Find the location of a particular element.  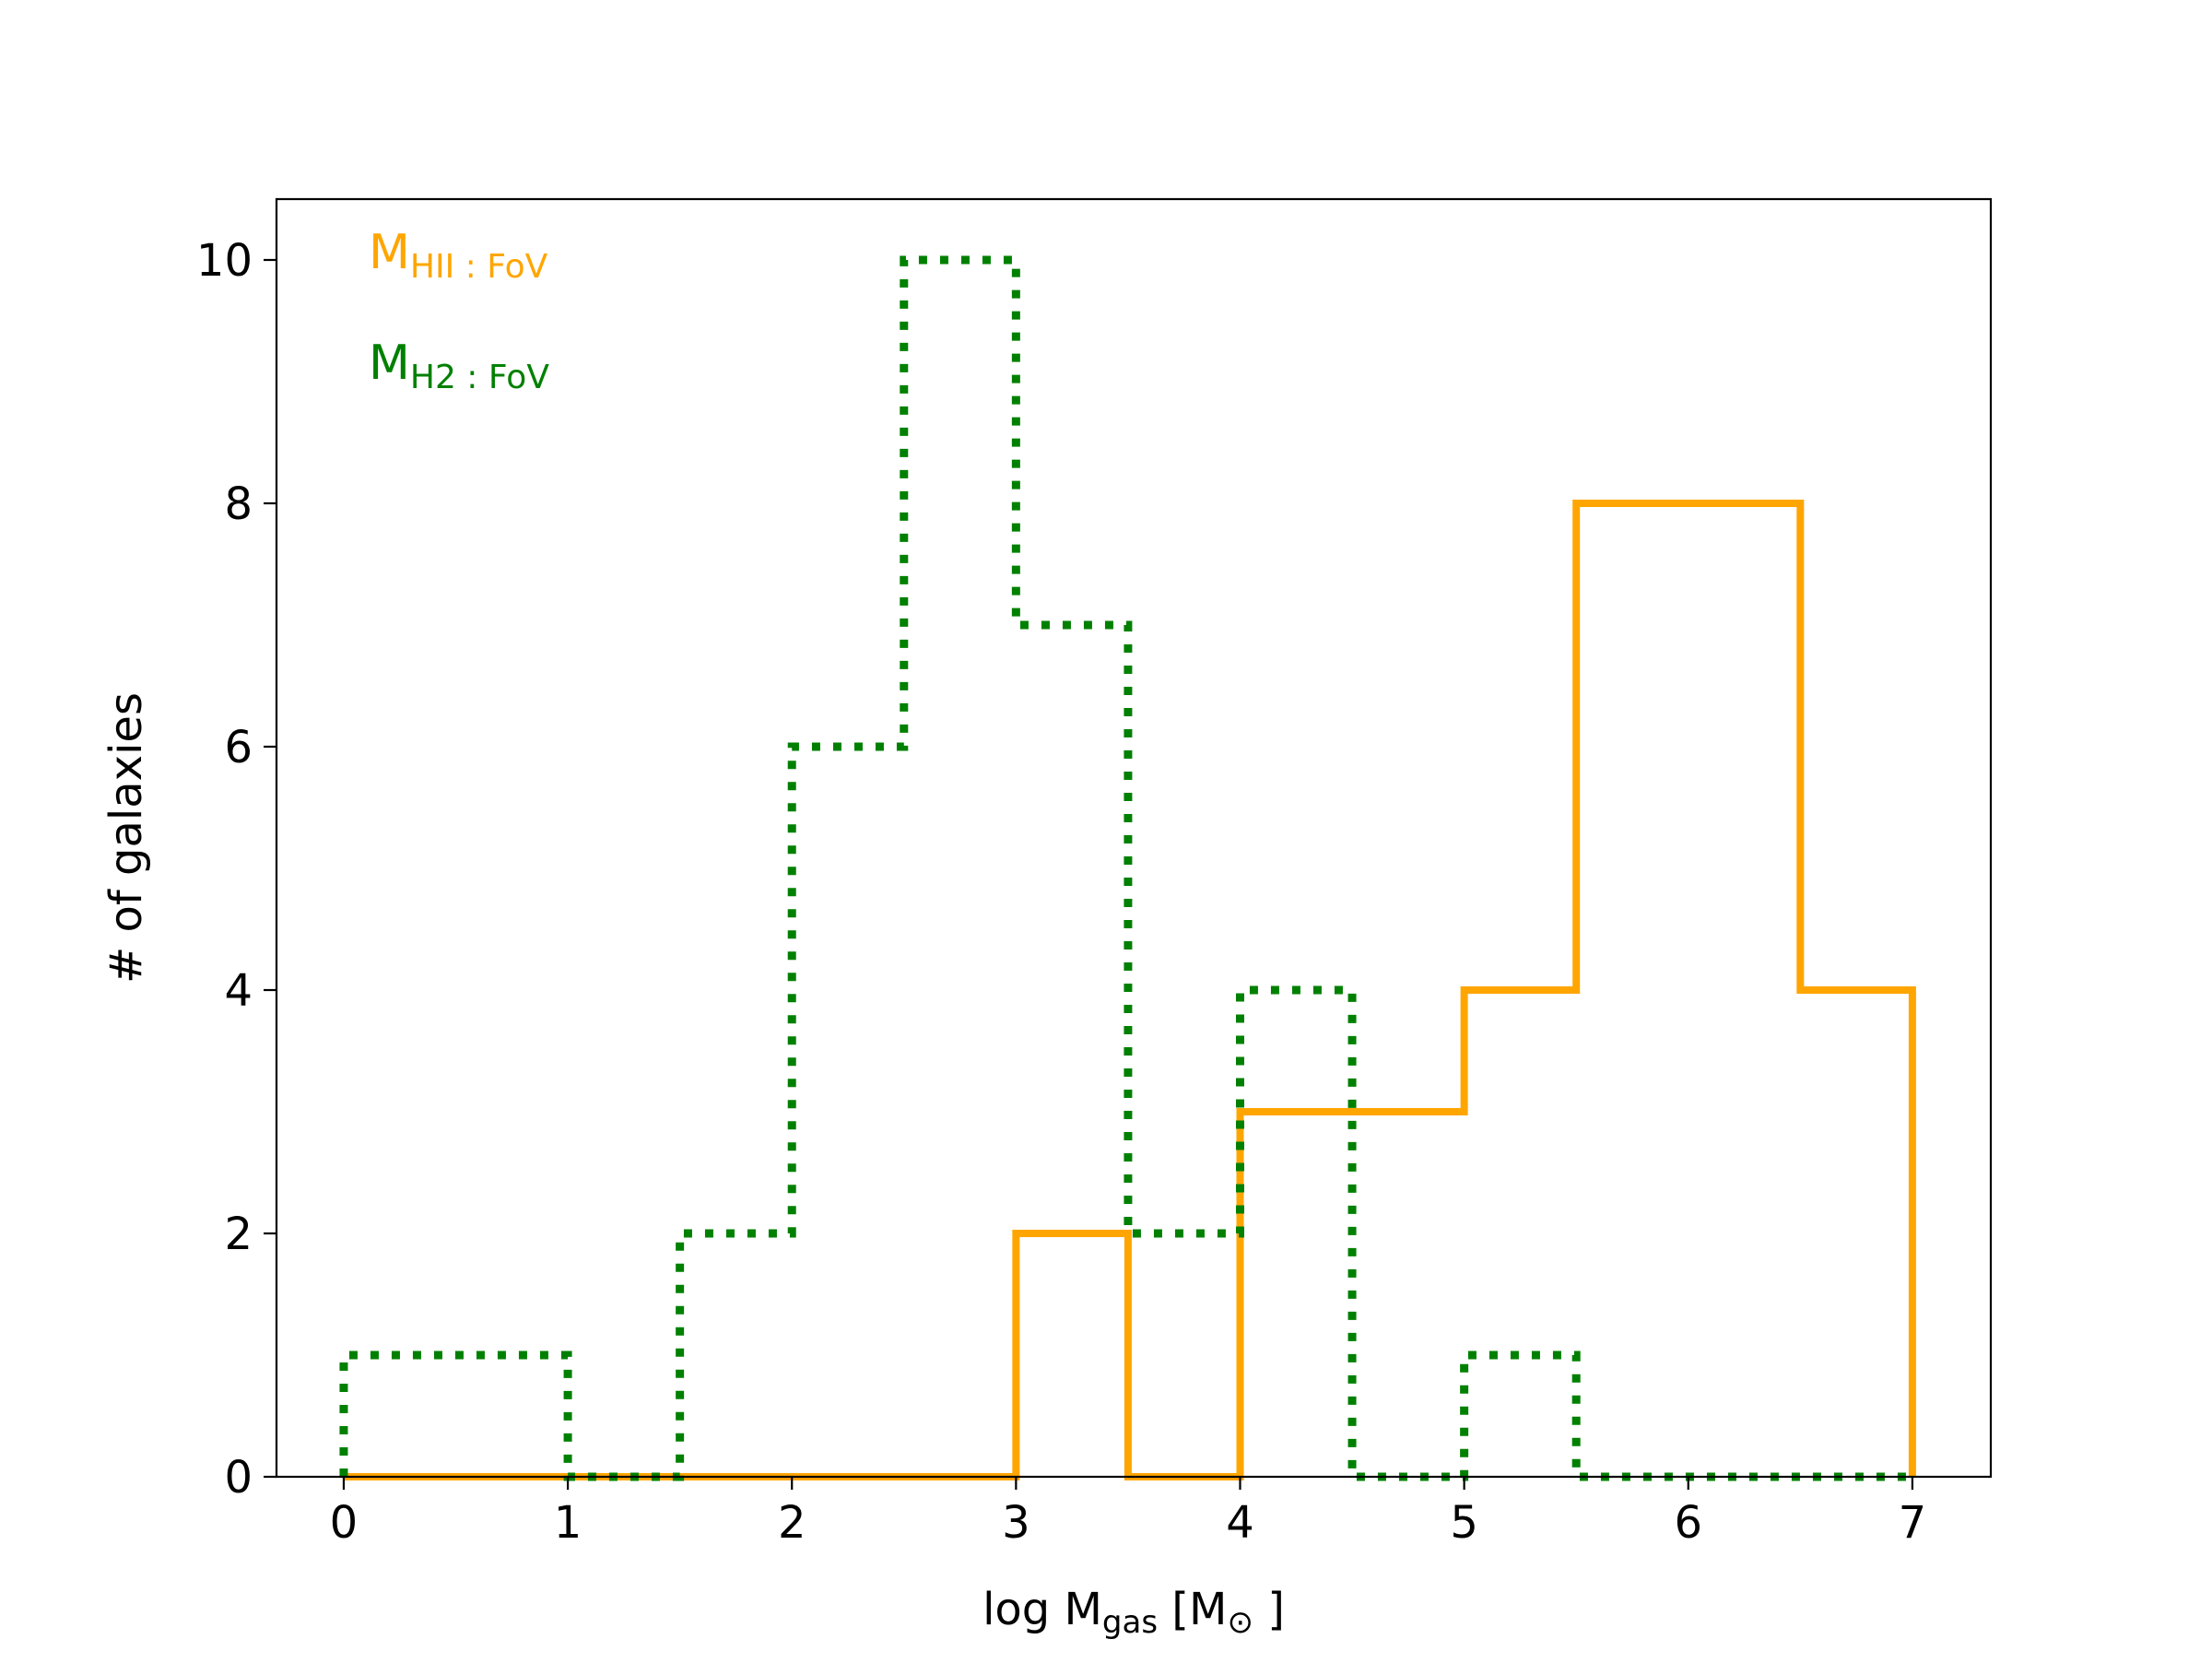

x-tick-label-0: 0 is located at coordinates (344, 1523).